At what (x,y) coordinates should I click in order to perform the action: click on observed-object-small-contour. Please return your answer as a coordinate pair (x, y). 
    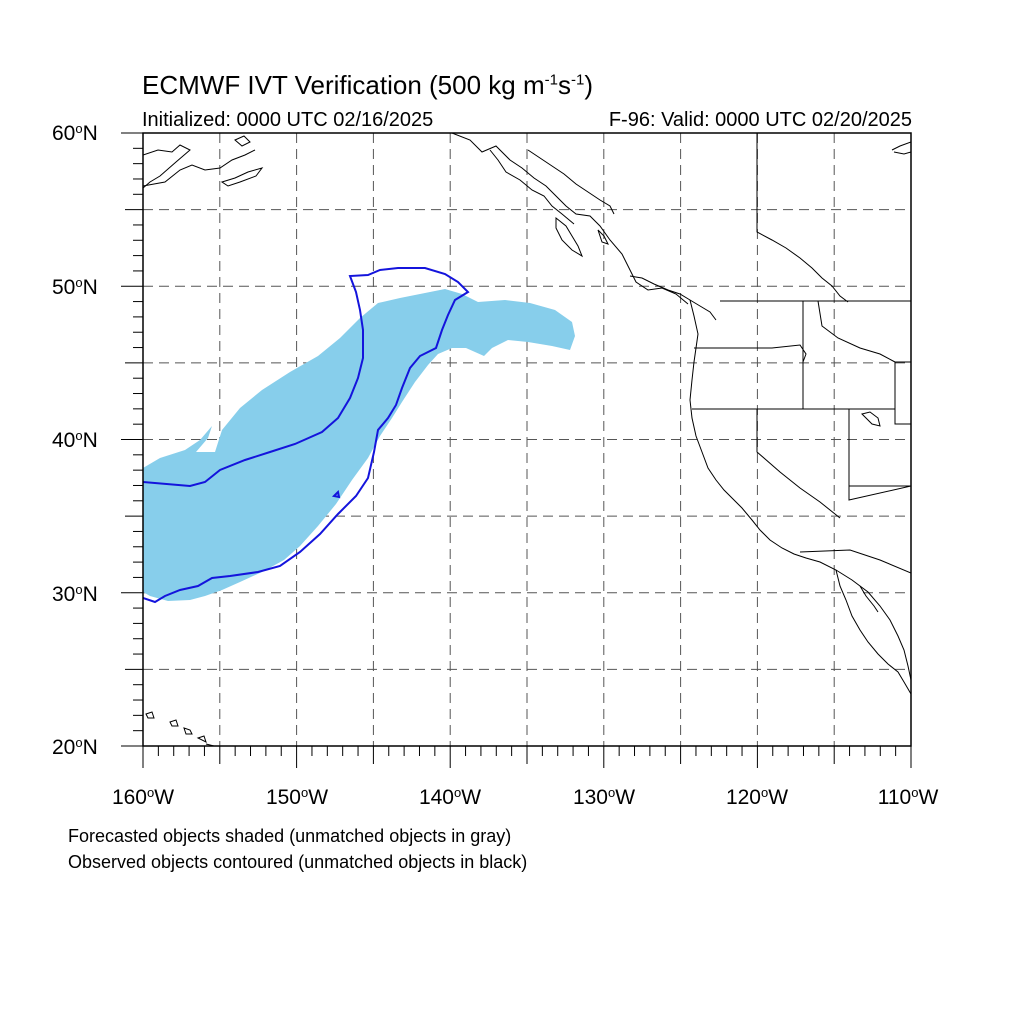
    Looking at the image, I should click on (336, 494).